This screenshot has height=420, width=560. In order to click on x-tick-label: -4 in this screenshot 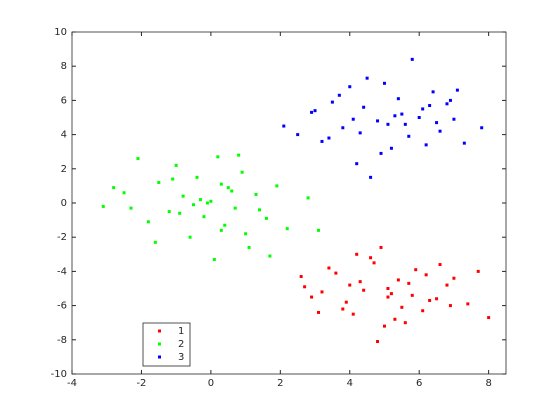, I will do `click(72, 383)`.